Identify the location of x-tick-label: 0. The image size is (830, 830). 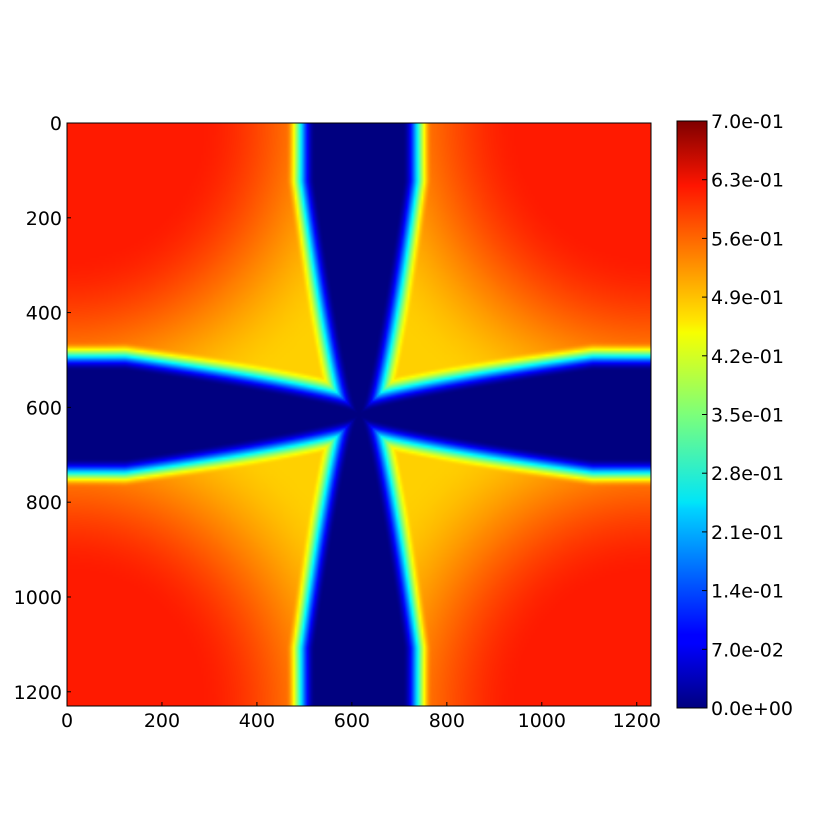
(67, 721).